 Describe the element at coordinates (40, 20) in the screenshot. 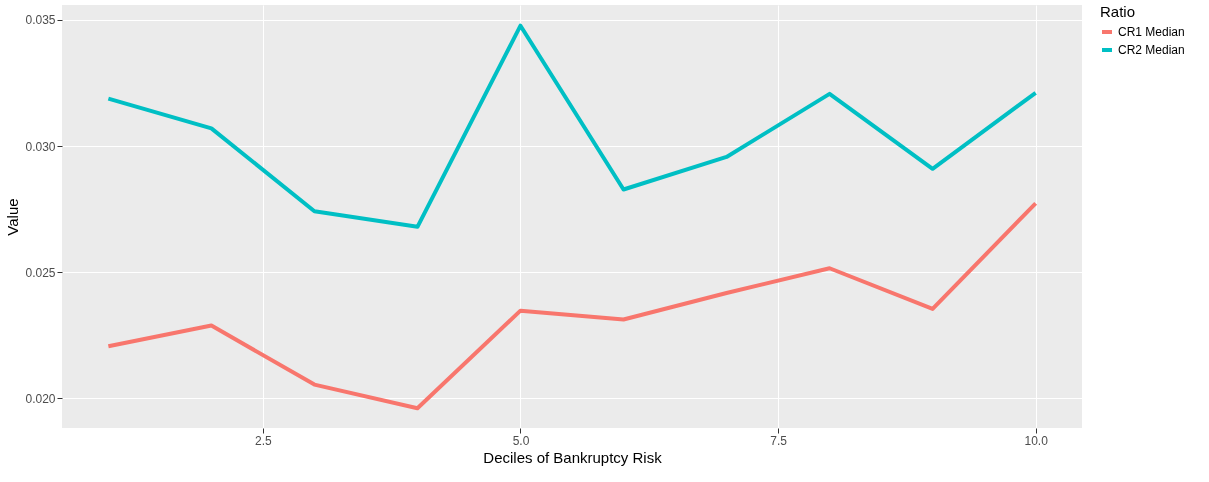

I see `y-tick-label: 0.035` at that location.